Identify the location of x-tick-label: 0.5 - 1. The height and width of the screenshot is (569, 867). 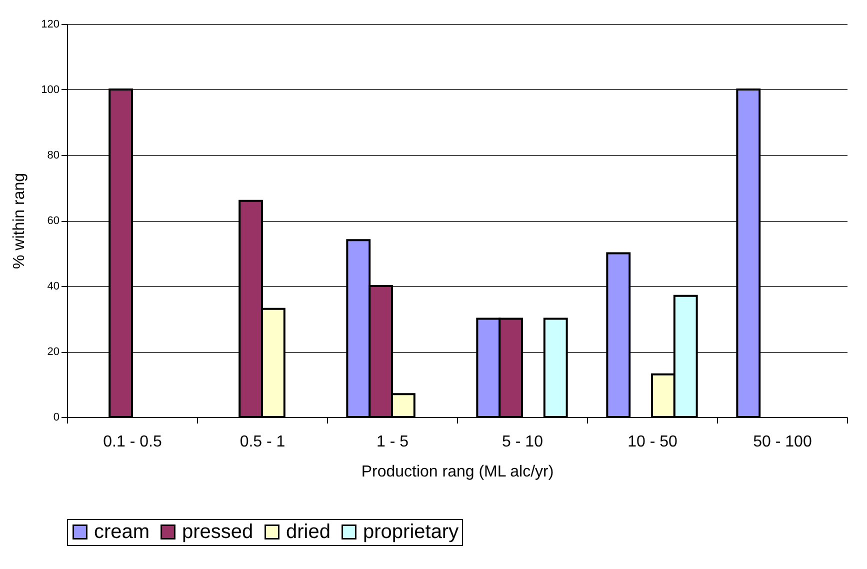
(263, 442).